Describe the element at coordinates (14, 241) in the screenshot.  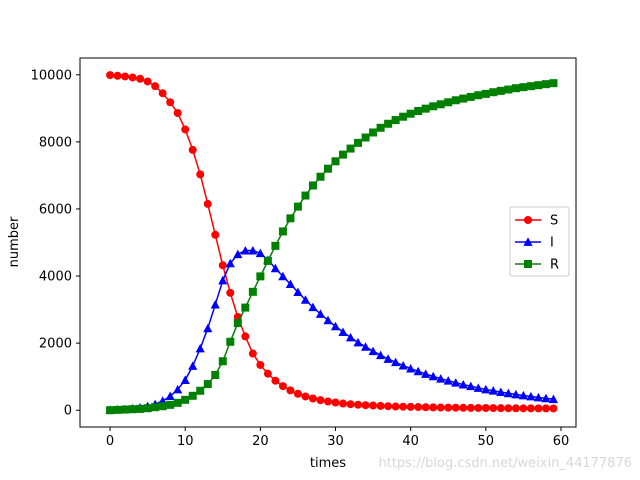
I see `y-axis-label: number` at that location.